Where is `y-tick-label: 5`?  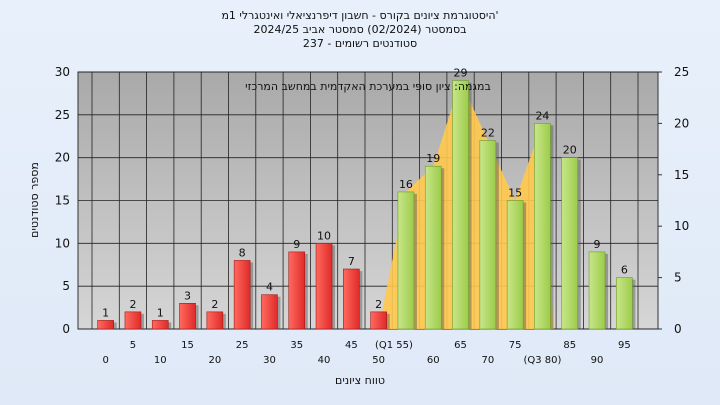
y-tick-label: 5 is located at coordinates (66, 286).